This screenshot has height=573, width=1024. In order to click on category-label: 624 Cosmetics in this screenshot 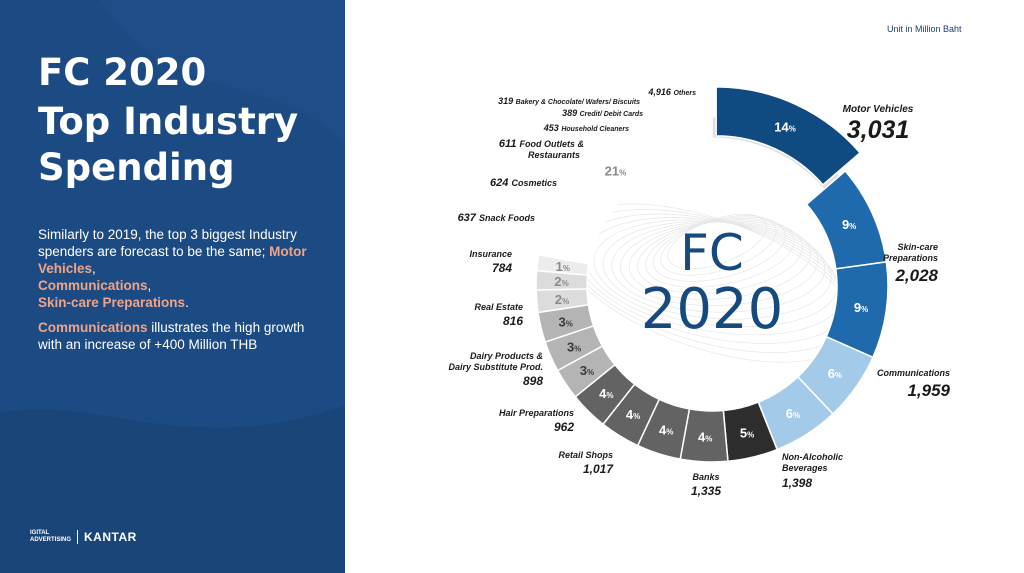, I will do `click(523, 183)`.